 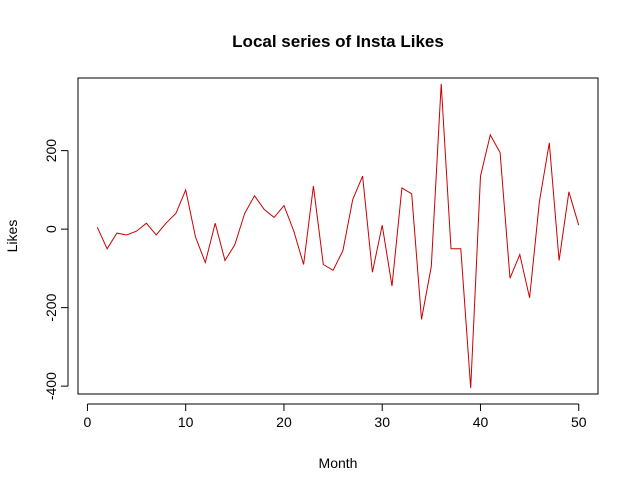 What do you see at coordinates (481, 422) in the screenshot?
I see `x-tick-label: 40` at bounding box center [481, 422].